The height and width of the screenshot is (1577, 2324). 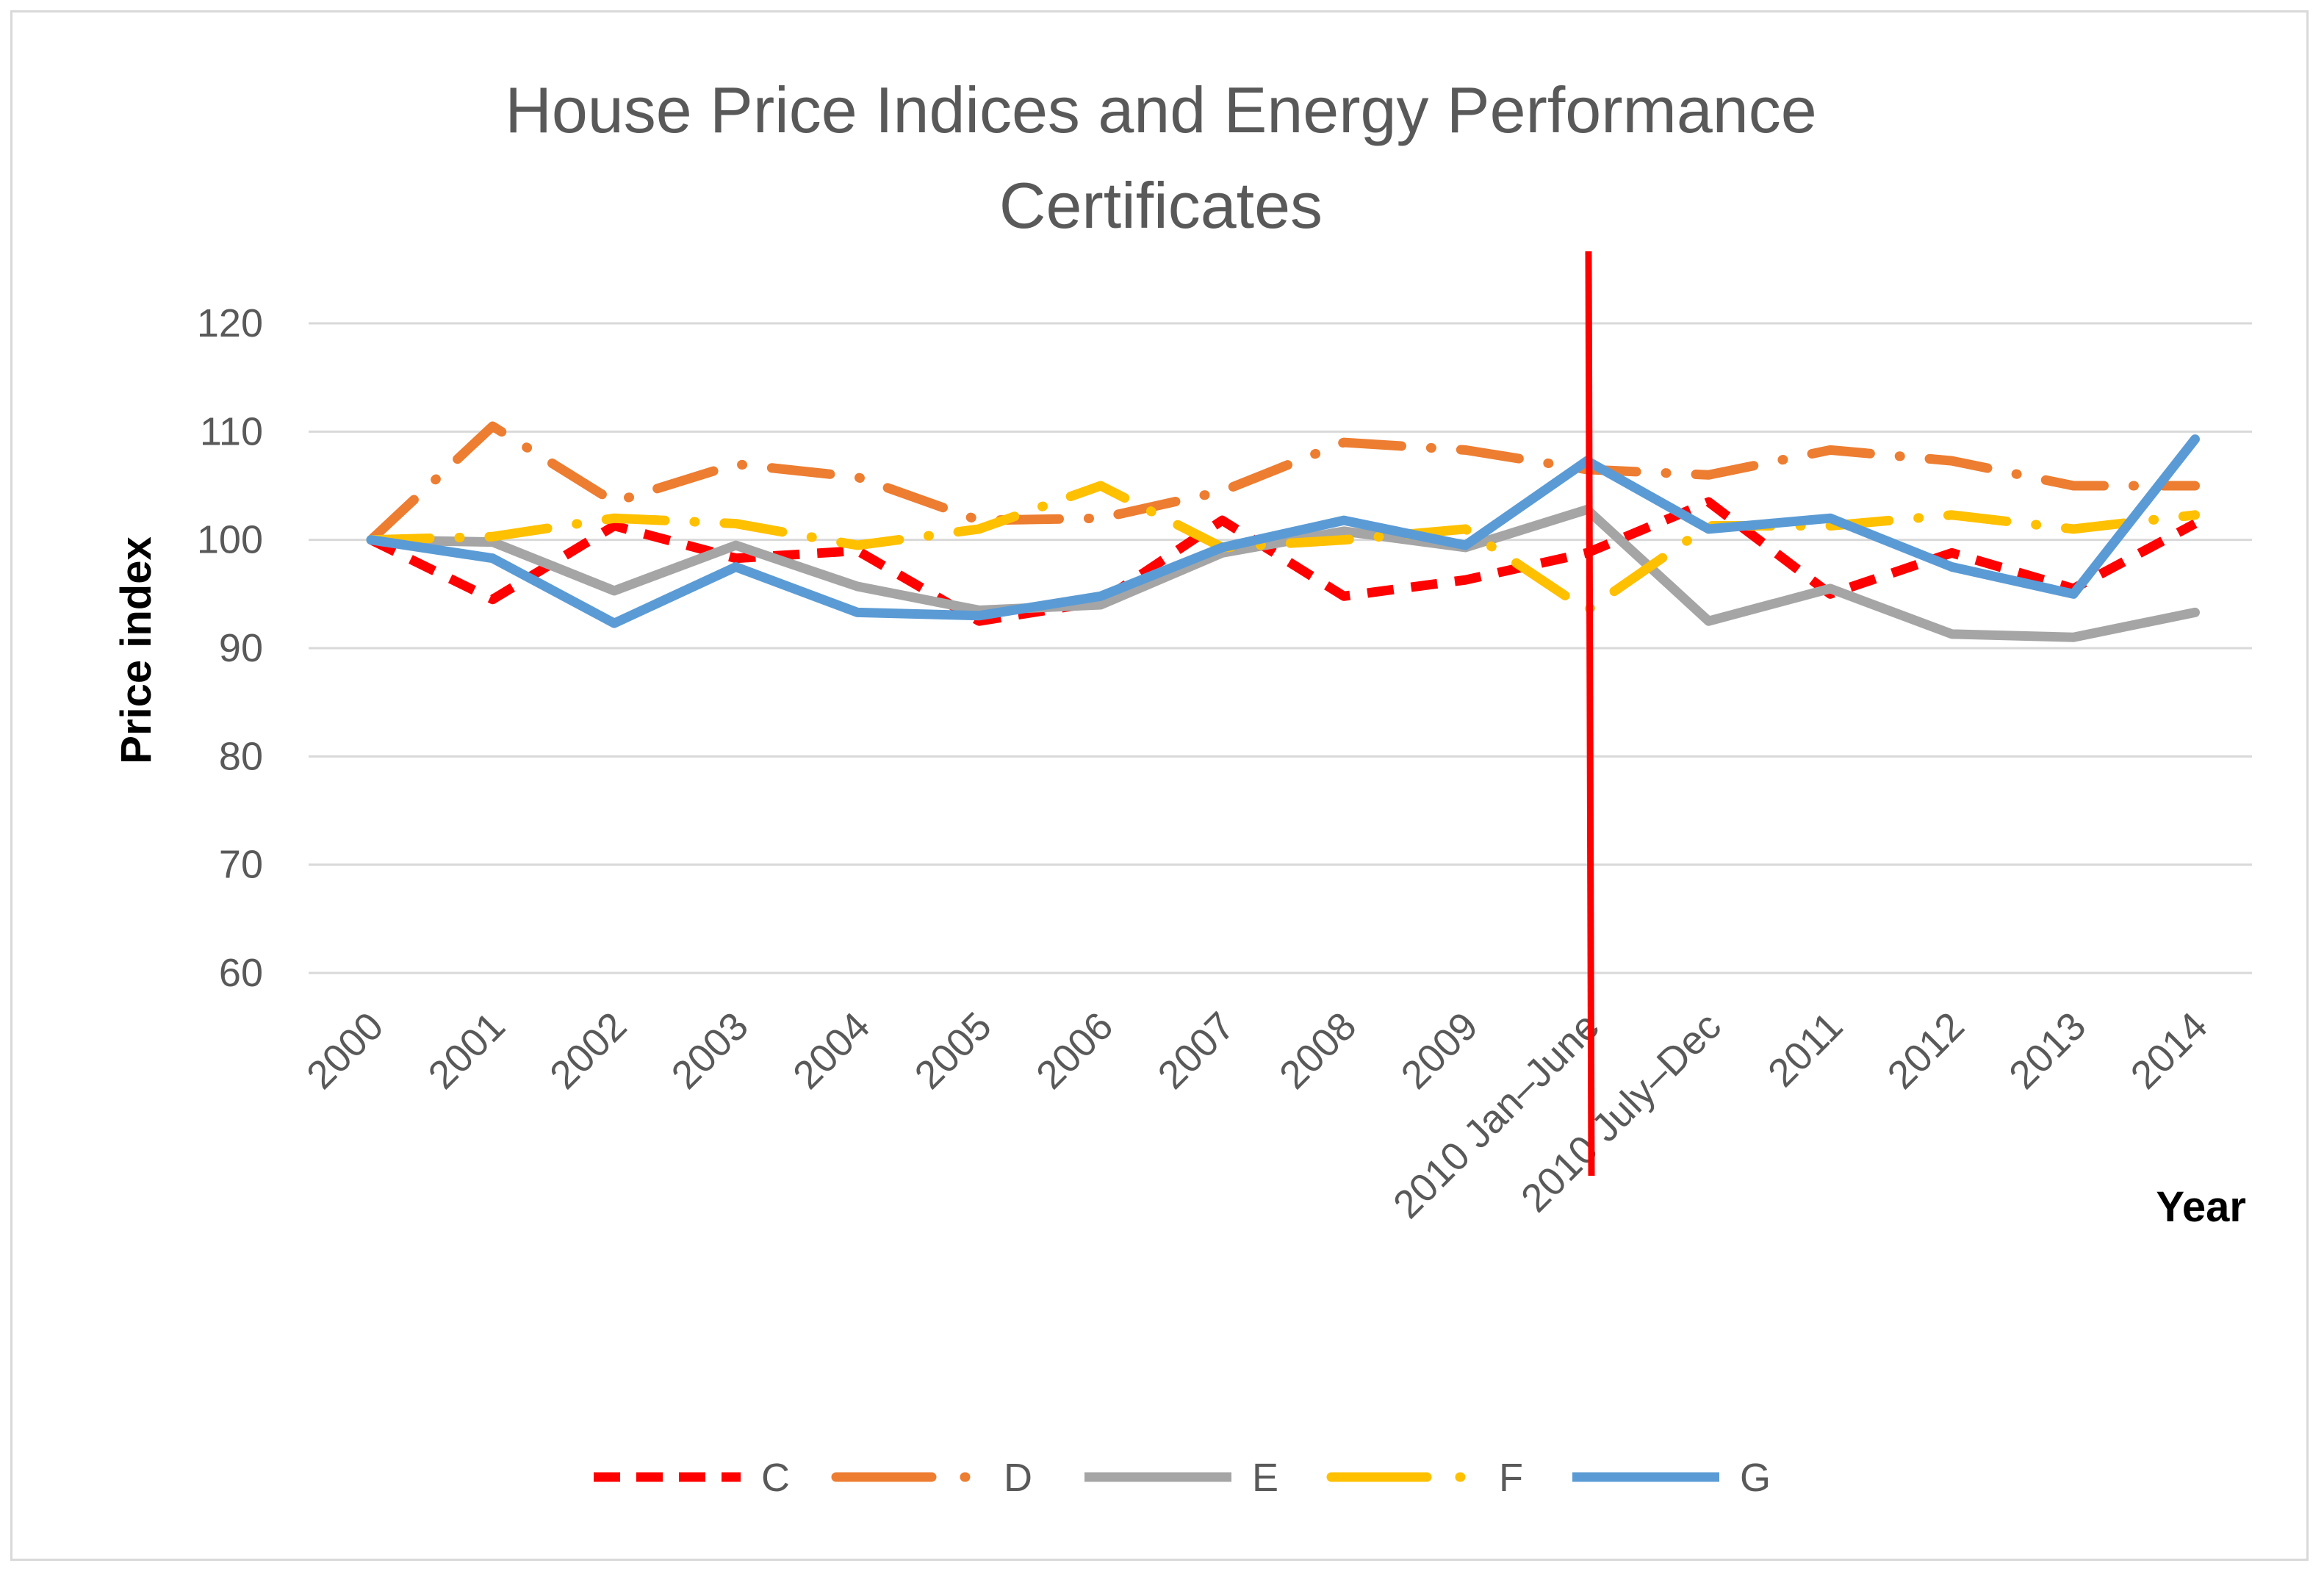 What do you see at coordinates (2169, 1050) in the screenshot?
I see `x-tick-label: 2014` at bounding box center [2169, 1050].